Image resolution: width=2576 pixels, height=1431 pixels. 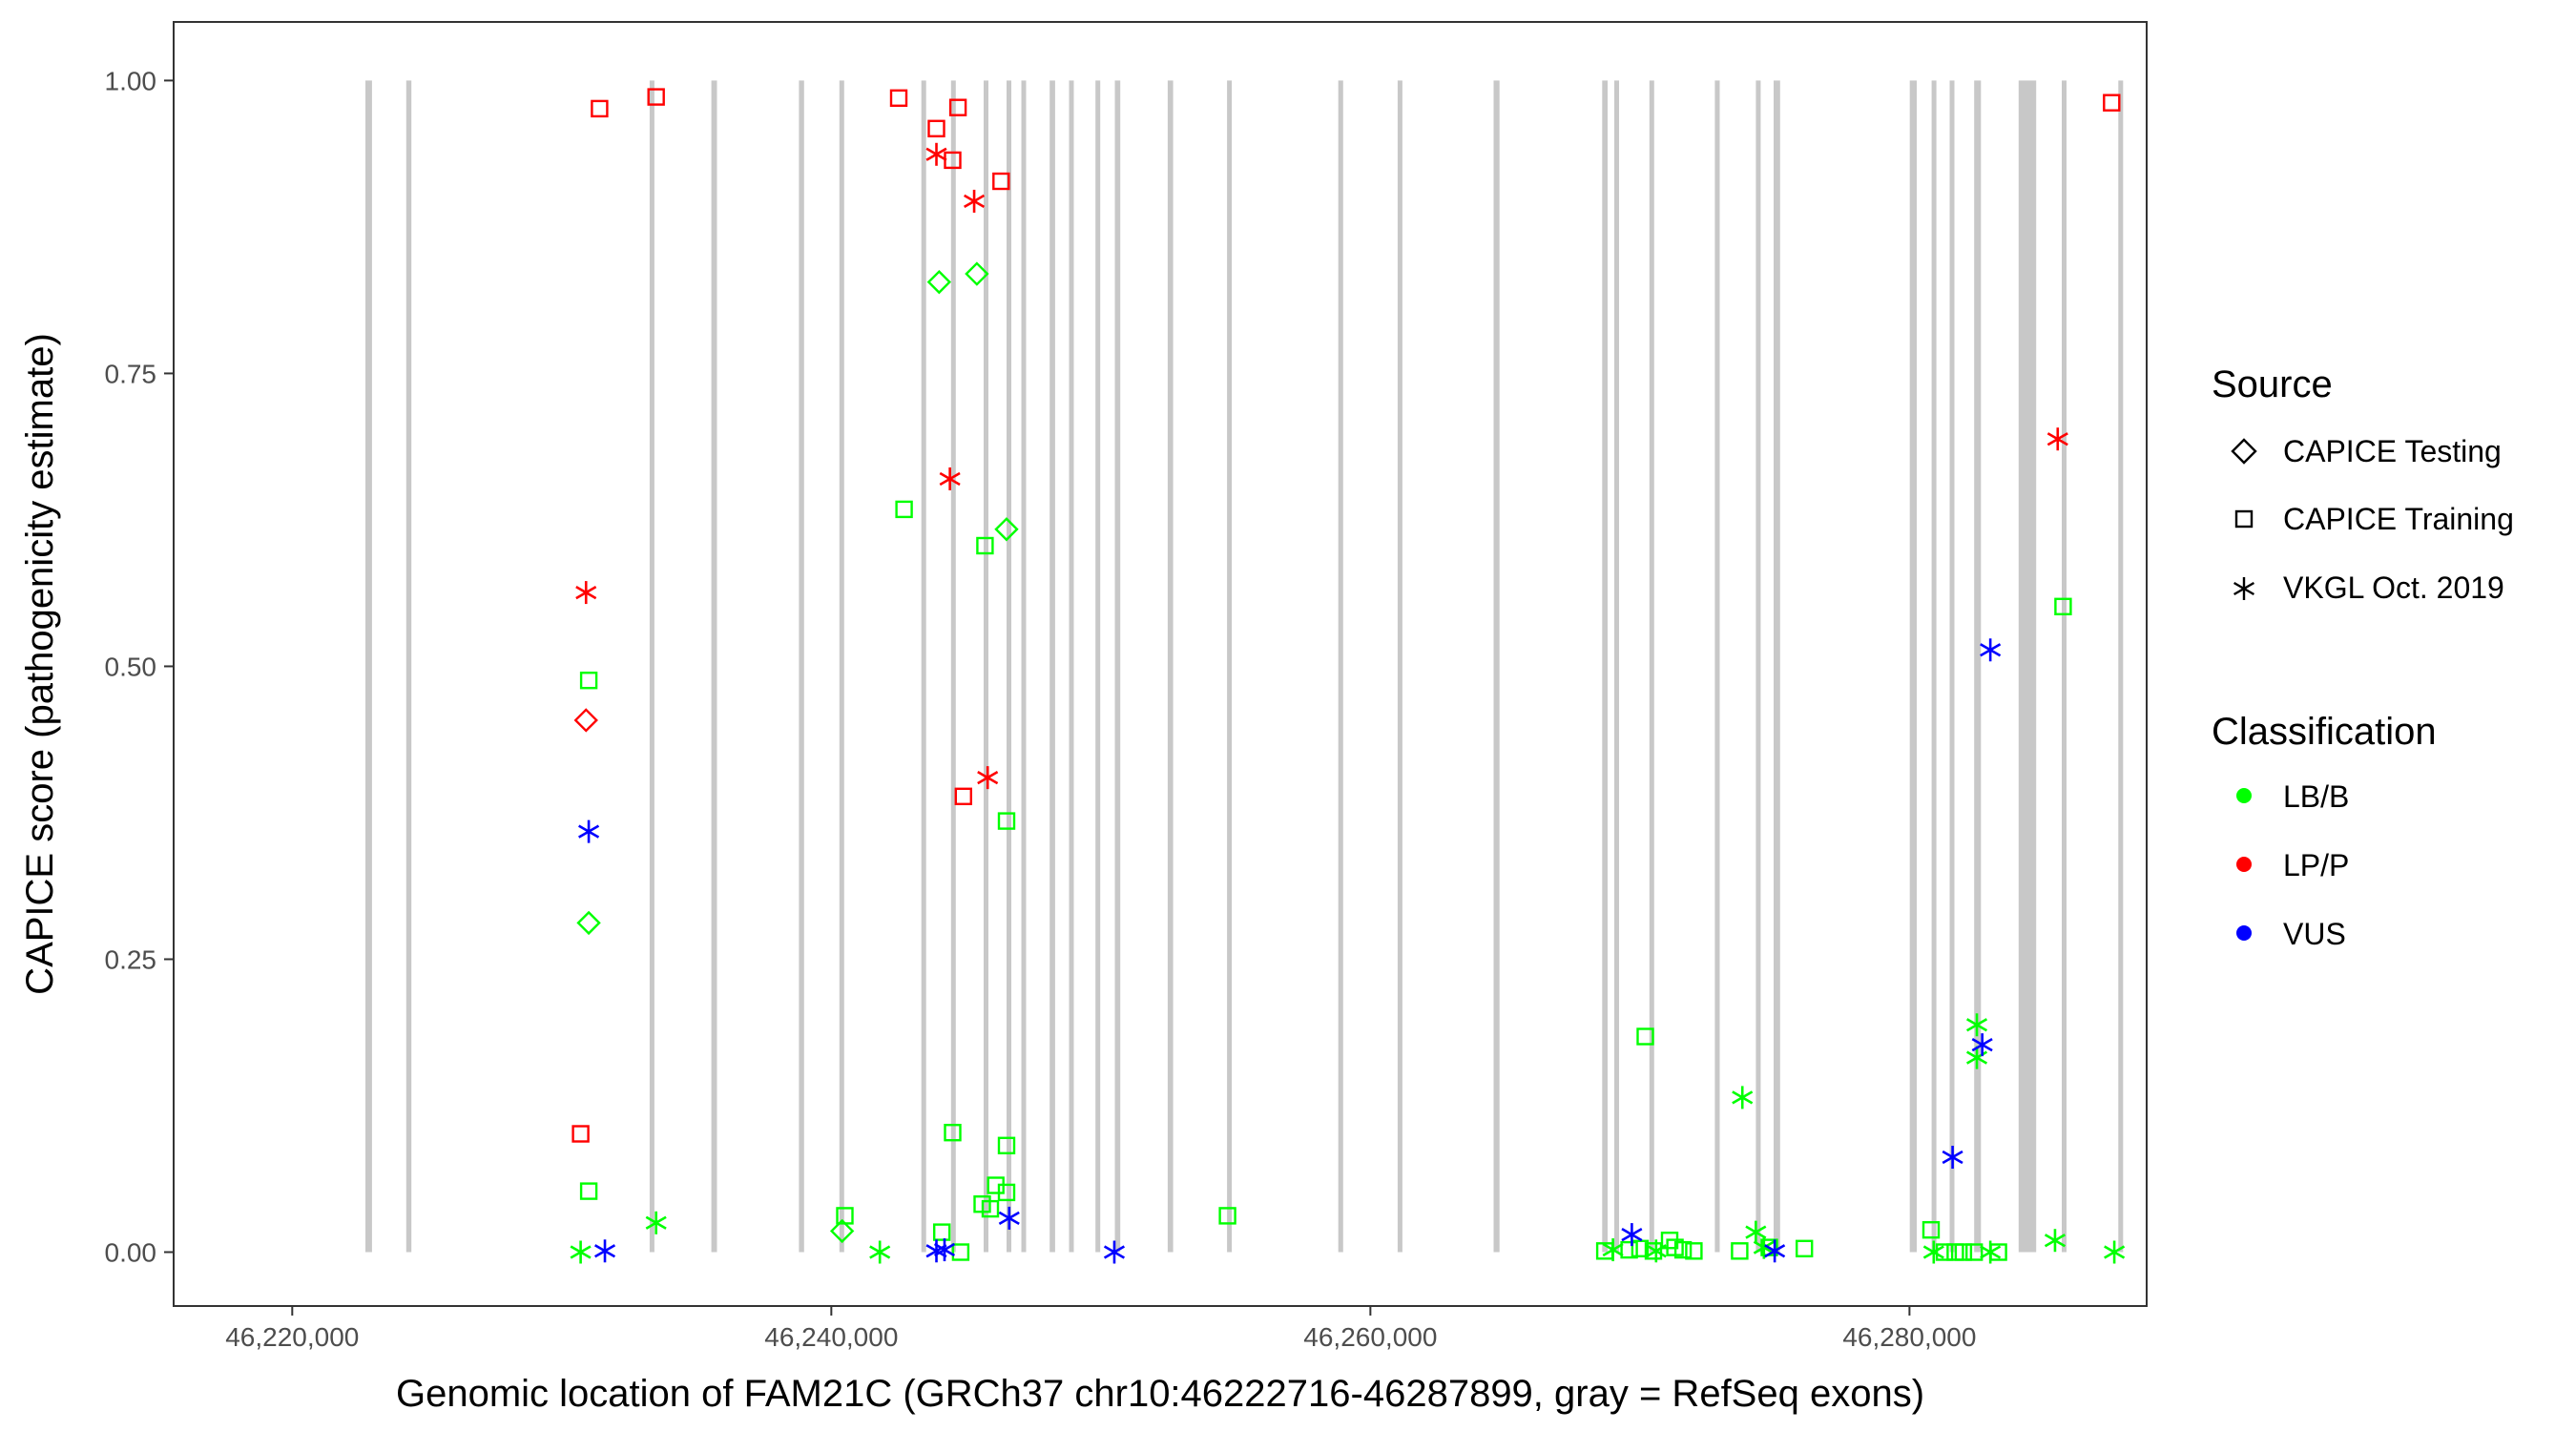 I want to click on legend-item-lb-b: LB/B, so click(x=2292, y=796).